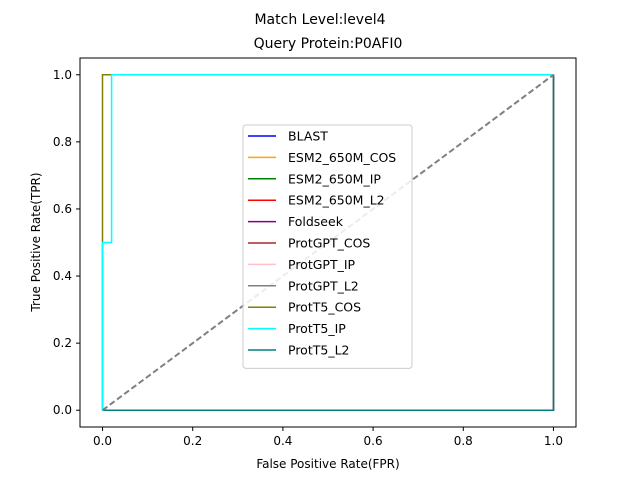 The width and height of the screenshot is (640, 480). What do you see at coordinates (316, 221) in the screenshot?
I see `legend-label: Foldseek` at bounding box center [316, 221].